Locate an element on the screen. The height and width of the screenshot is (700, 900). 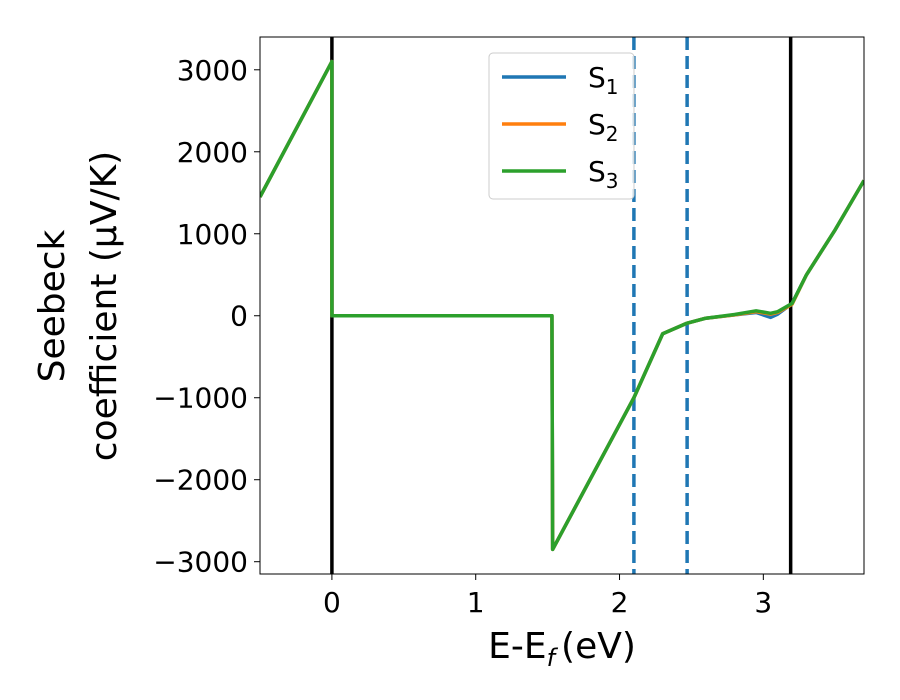
legend-label-S1: S1 is located at coordinates (603, 80).